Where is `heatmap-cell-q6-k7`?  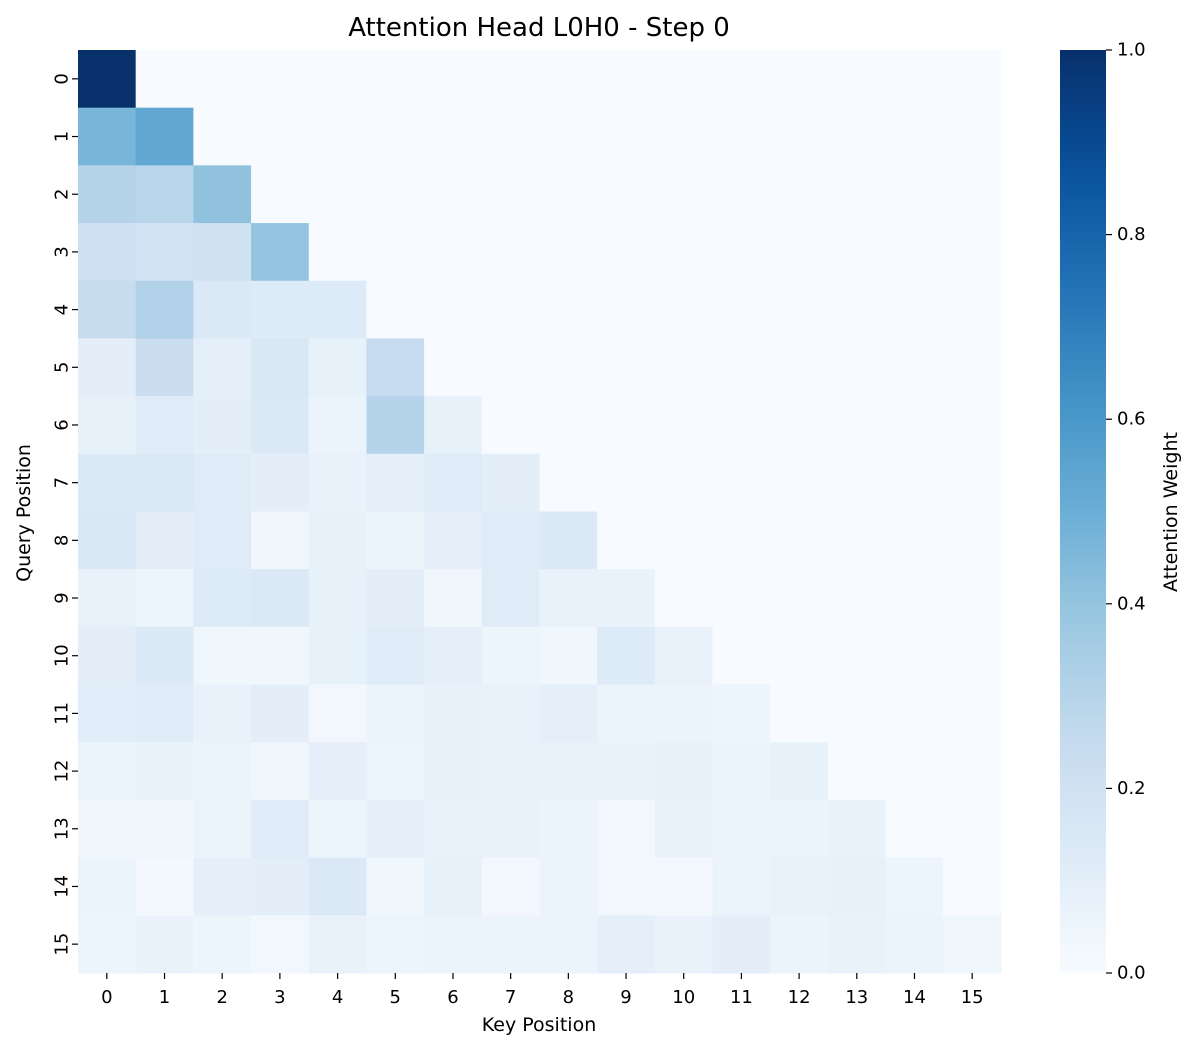
heatmap-cell-q6-k7 is located at coordinates (511, 425).